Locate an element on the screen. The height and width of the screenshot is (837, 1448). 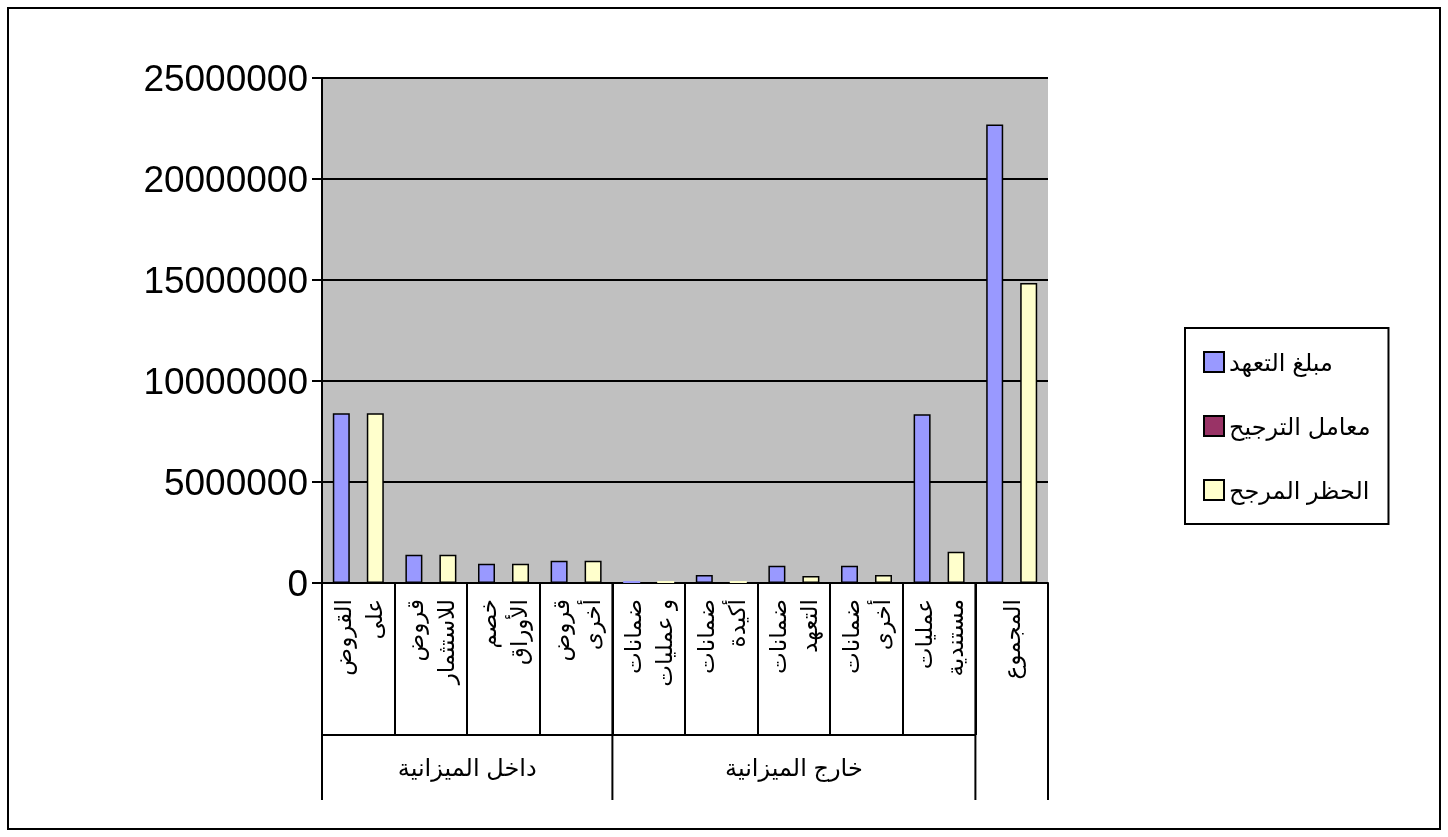
text: خارج الميزانية is located at coordinates (794, 767).